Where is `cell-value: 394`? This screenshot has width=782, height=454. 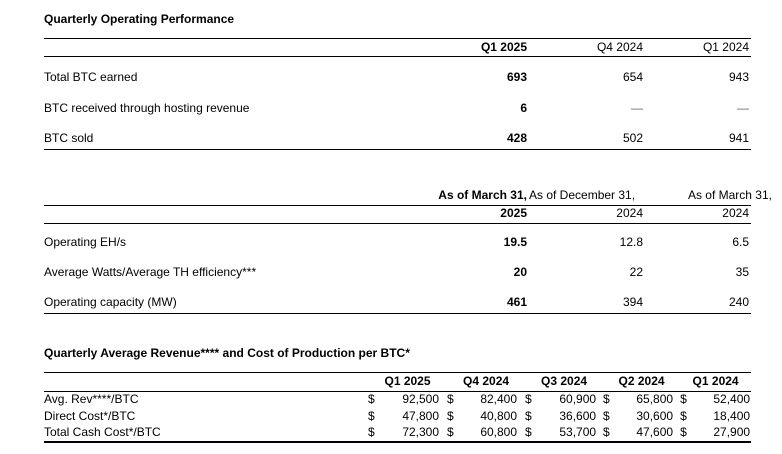
cell-value: 394 is located at coordinates (587, 298).